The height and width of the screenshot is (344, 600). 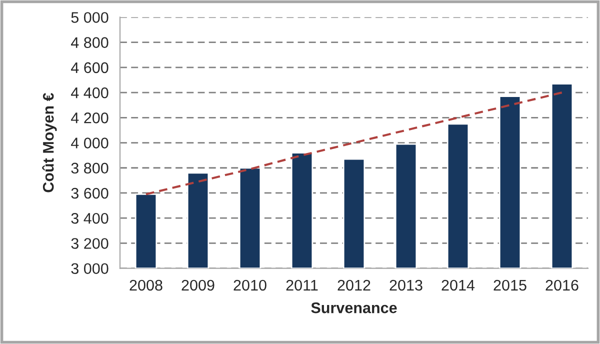 I want to click on y-axis-title: Coût Moyen €, so click(x=49, y=142).